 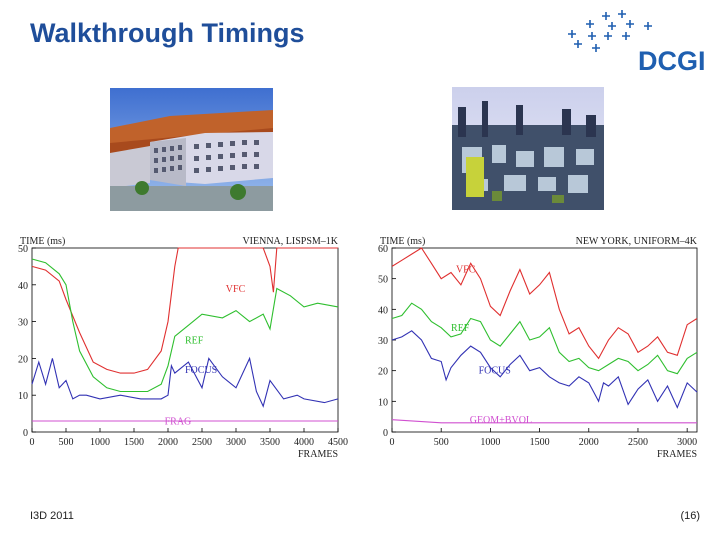 What do you see at coordinates (383, 249) in the screenshot?
I see `y-tick-label: 60` at bounding box center [383, 249].